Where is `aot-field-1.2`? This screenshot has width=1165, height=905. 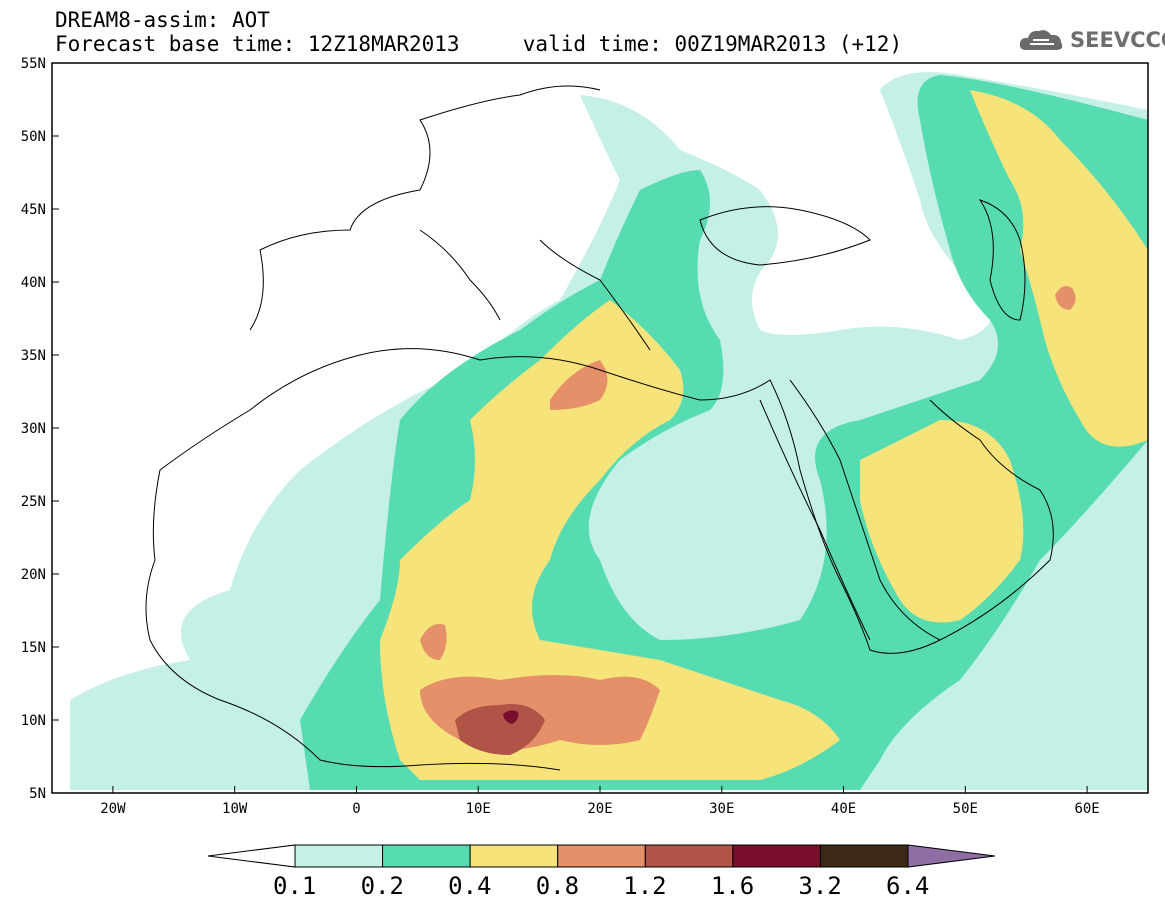
aot-field-1.2 is located at coordinates (500, 729).